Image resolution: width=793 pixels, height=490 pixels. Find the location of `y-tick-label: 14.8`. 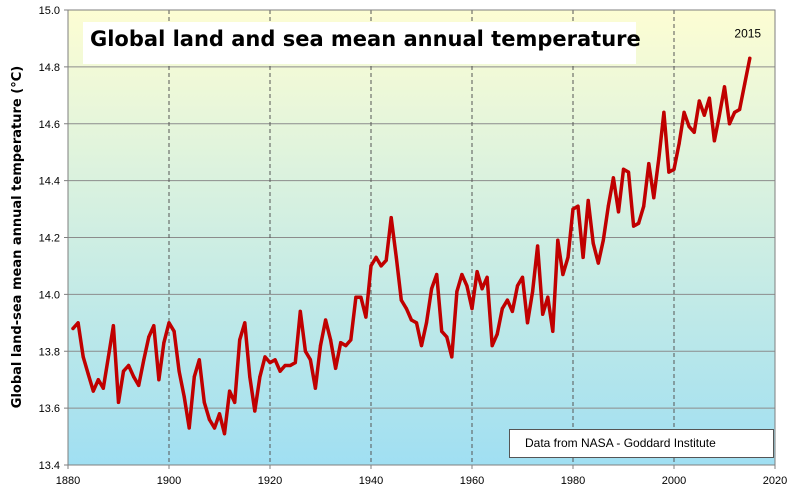

y-tick-label: 14.8 is located at coordinates (49, 68).